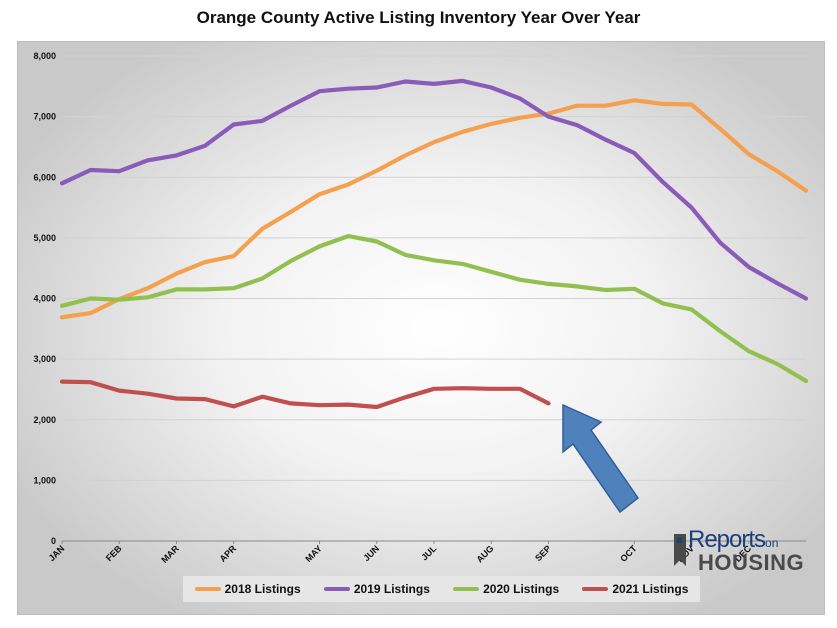 This screenshot has height=628, width=837. What do you see at coordinates (391, 589) in the screenshot?
I see `legend-label-2019: 2019 Listings` at bounding box center [391, 589].